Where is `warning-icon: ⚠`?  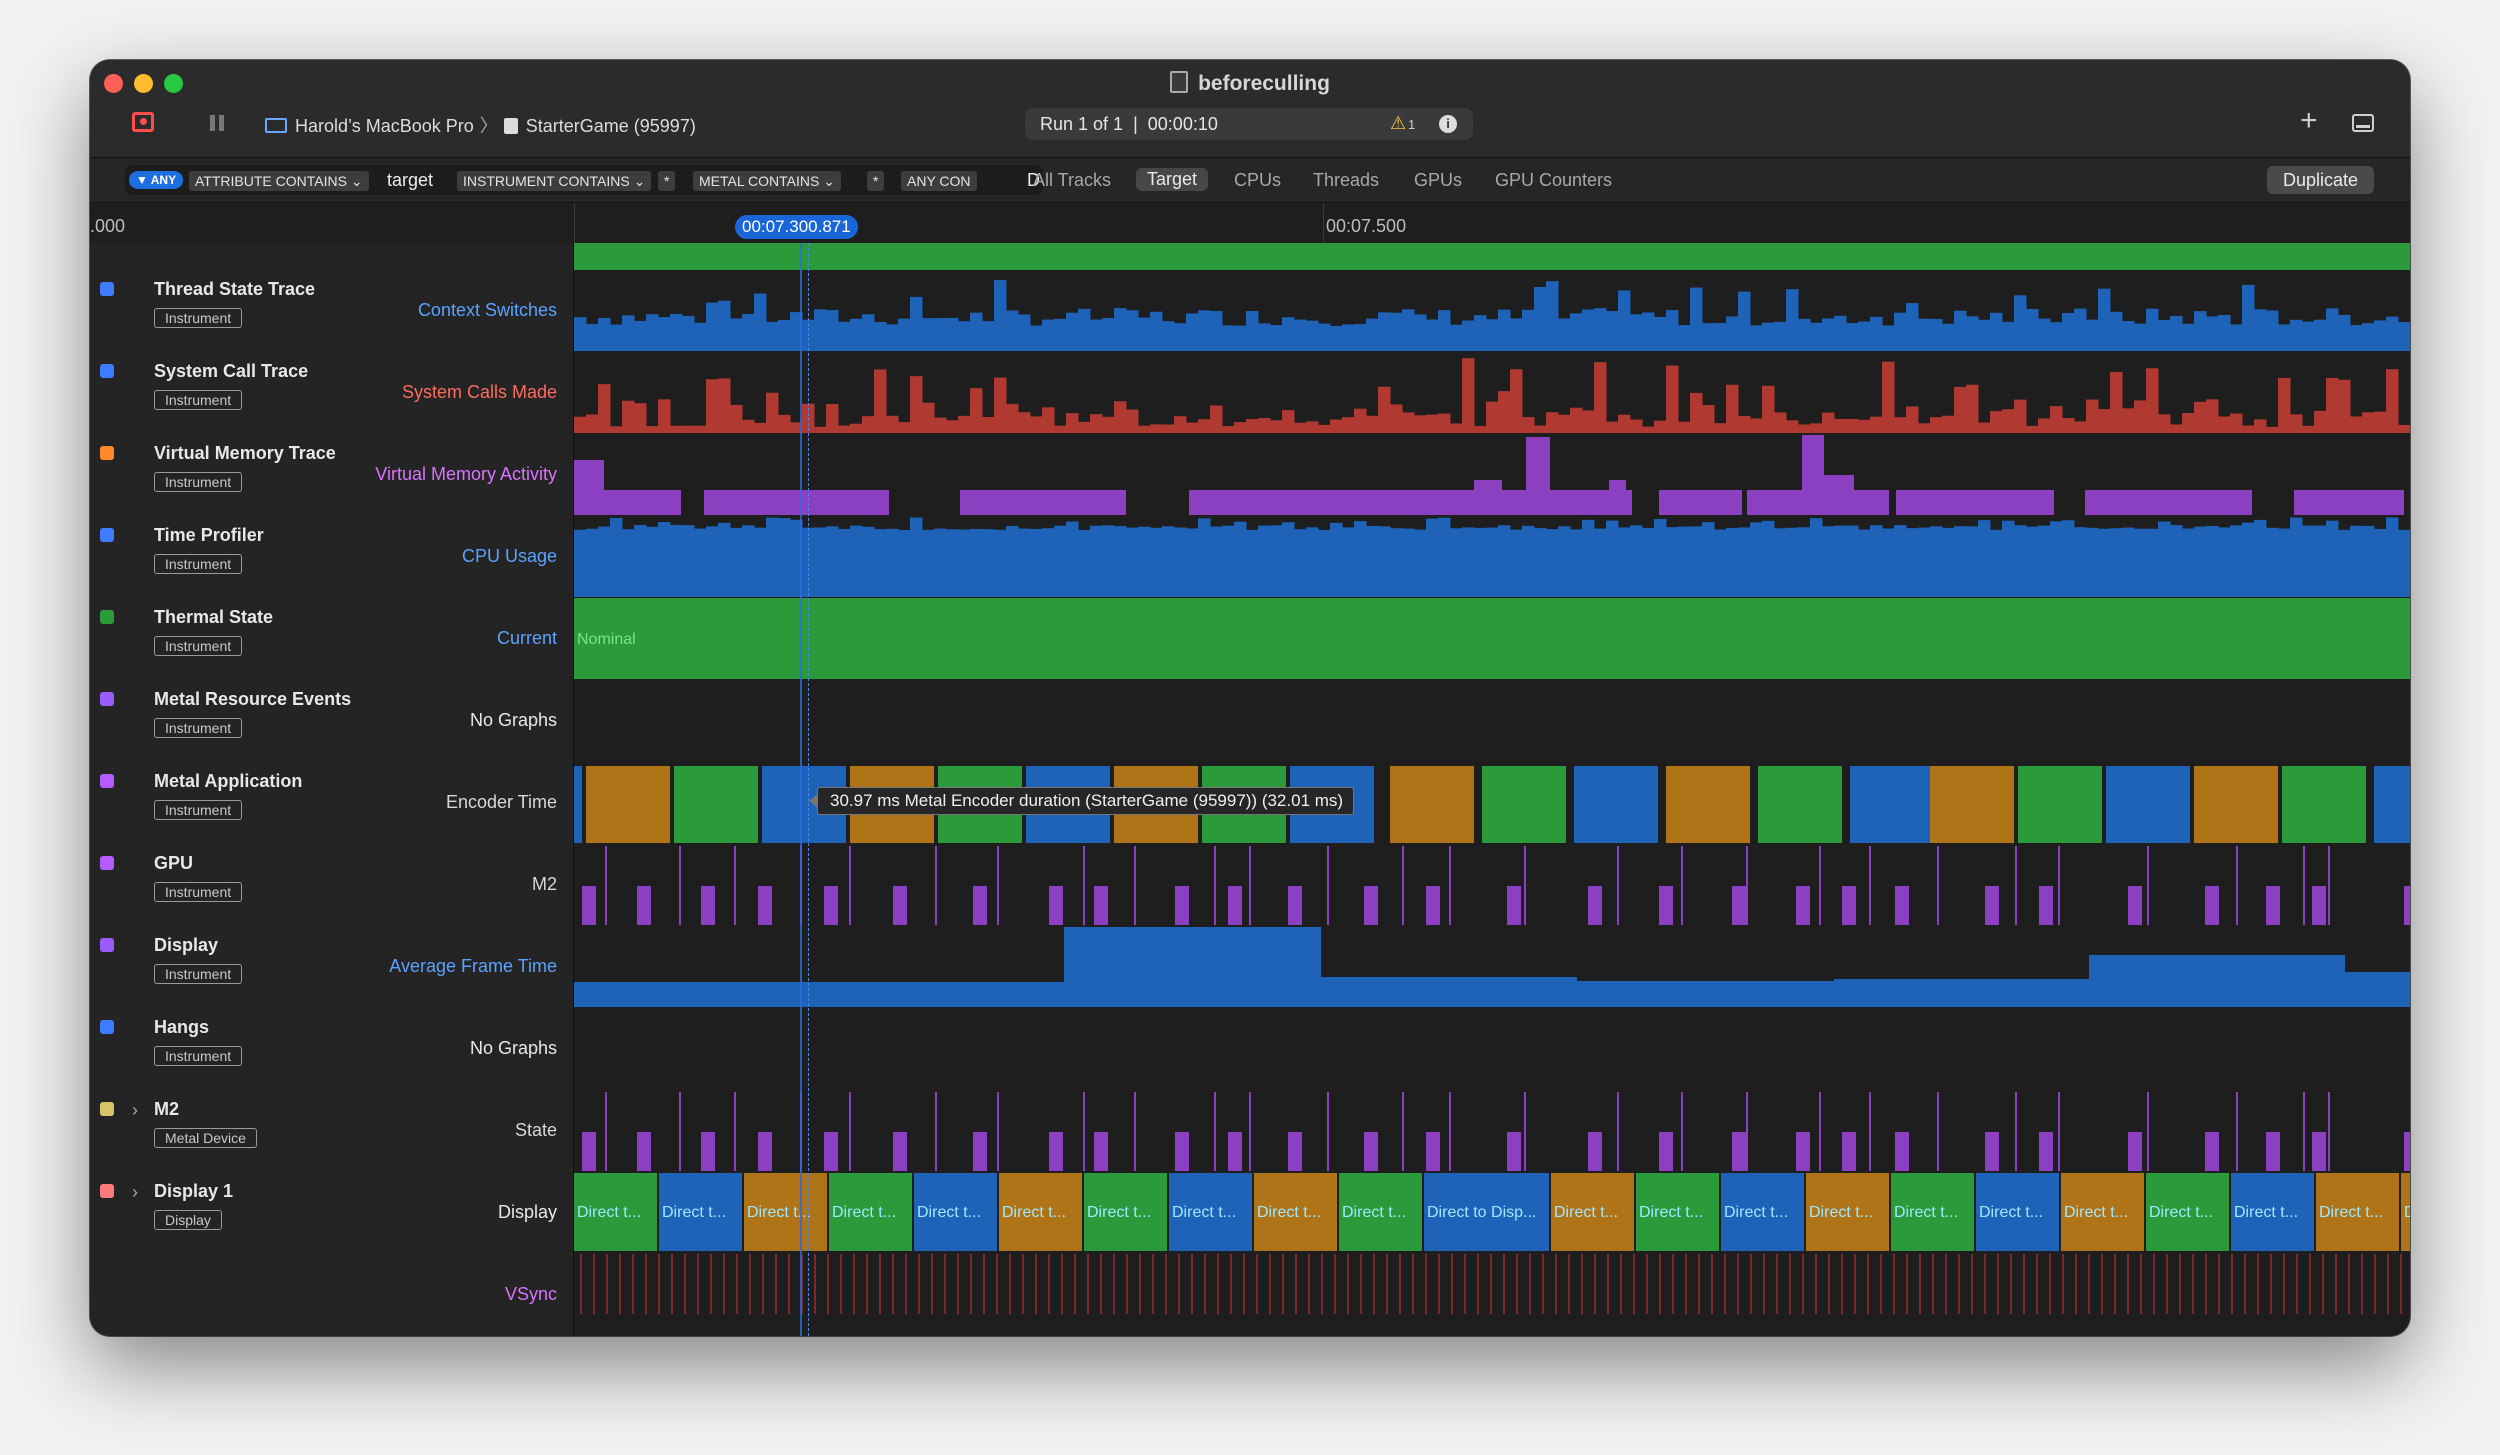 warning-icon: ⚠ is located at coordinates (1398, 123).